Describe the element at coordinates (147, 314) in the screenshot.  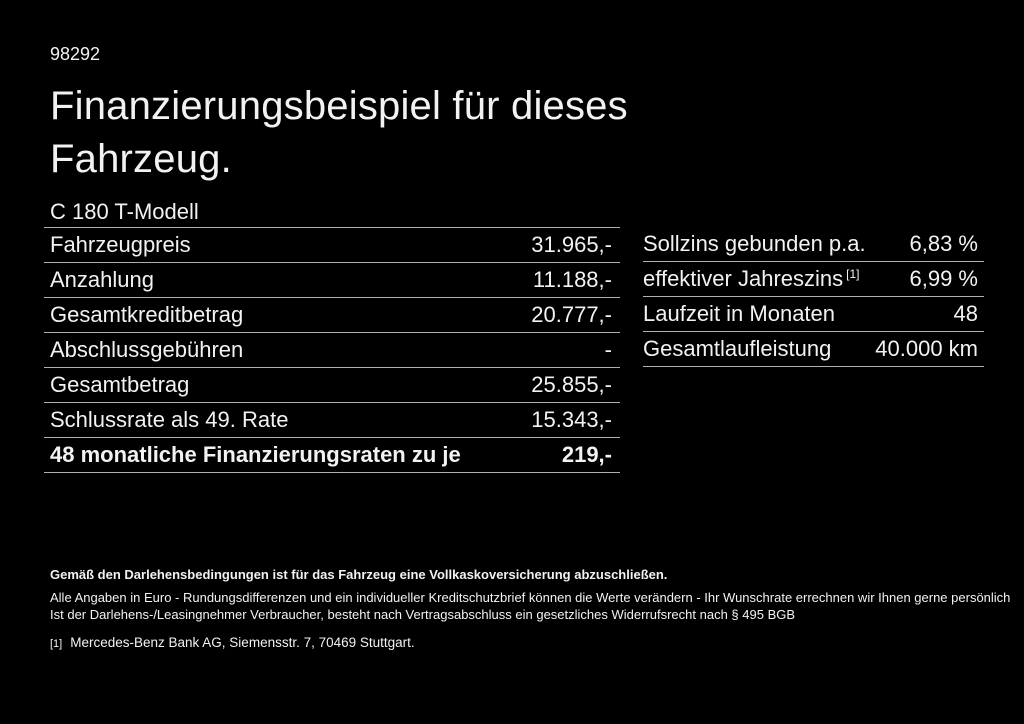
I see `row-label: Gesamtkreditbetrag` at that location.